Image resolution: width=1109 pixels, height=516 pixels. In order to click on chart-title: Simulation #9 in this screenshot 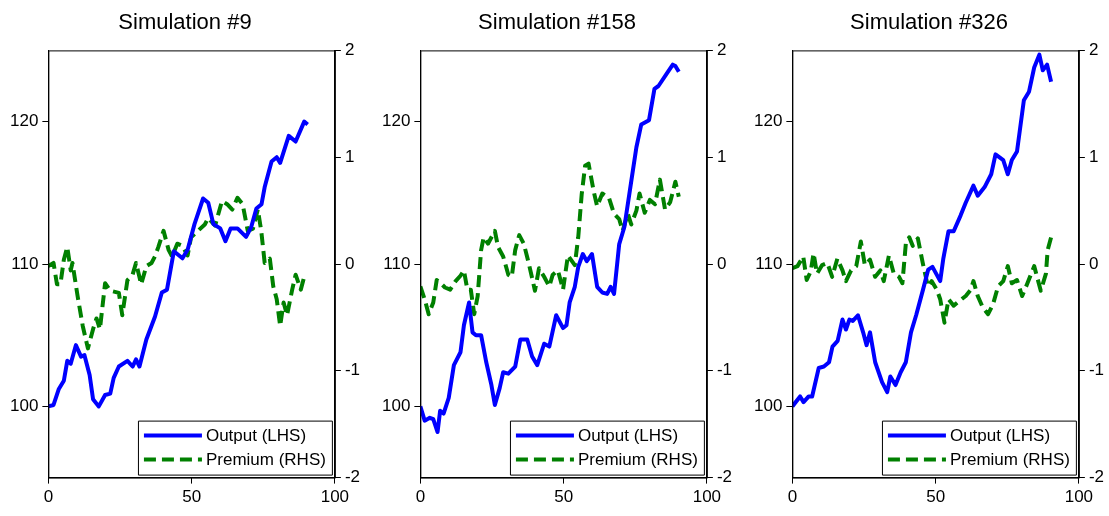, I will do `click(185, 22)`.